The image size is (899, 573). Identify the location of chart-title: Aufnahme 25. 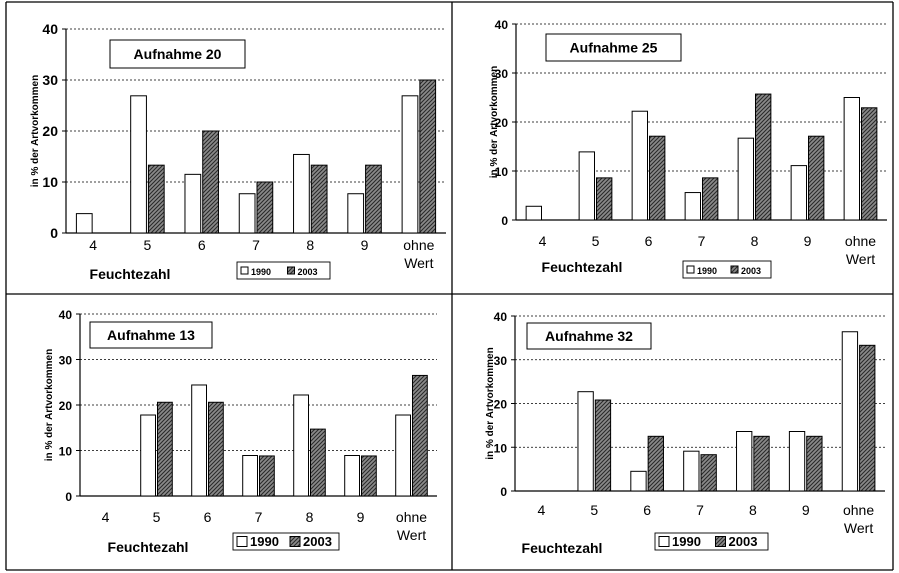
(614, 48).